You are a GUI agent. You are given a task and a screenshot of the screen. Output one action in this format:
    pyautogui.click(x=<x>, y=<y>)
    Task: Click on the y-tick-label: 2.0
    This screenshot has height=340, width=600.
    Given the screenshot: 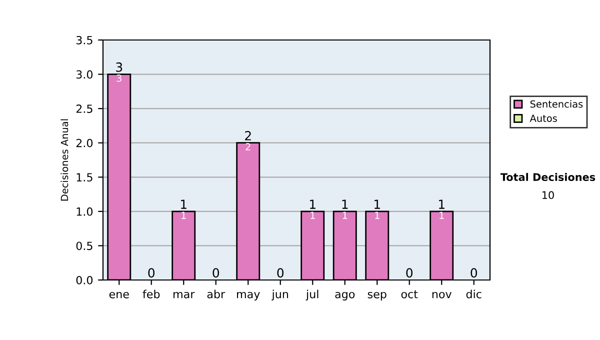 What is the action you would take?
    pyautogui.click(x=84, y=143)
    